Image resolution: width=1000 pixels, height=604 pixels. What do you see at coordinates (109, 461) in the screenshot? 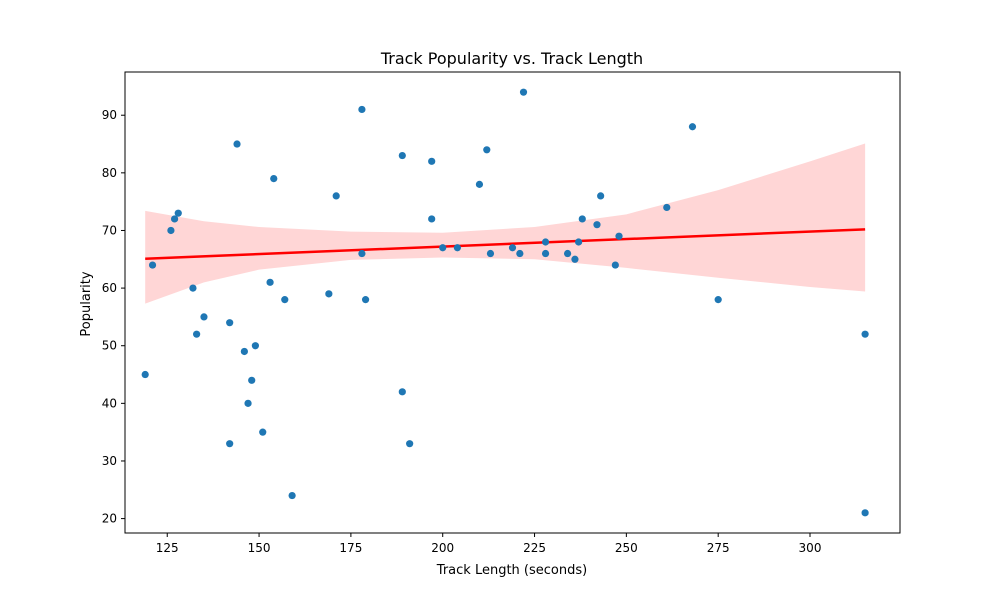
I see `y-tick-label: 30` at bounding box center [109, 461].